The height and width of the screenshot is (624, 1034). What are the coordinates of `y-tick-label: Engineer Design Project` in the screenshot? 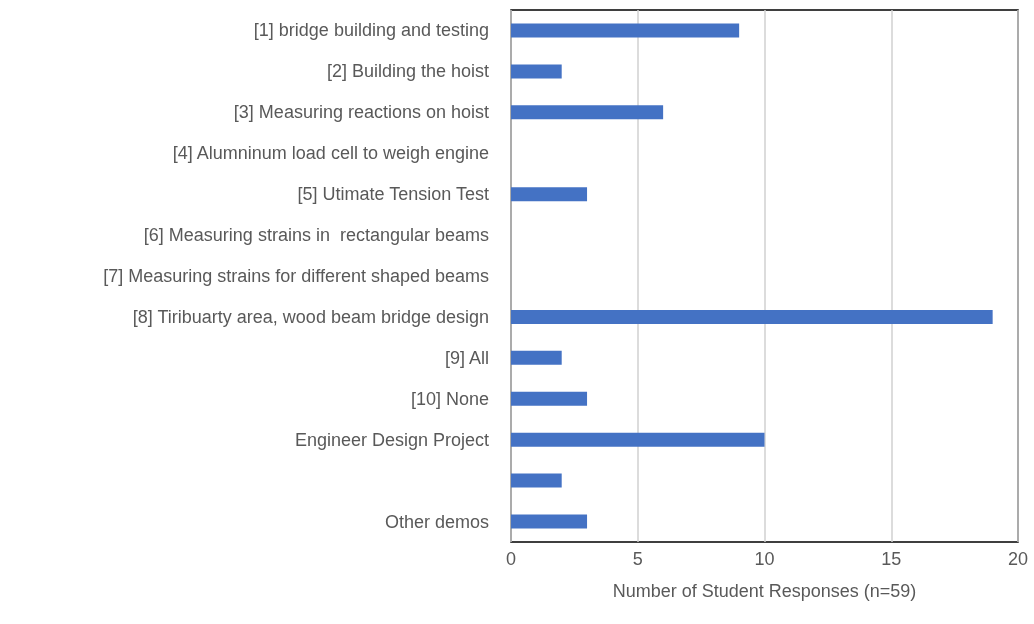 It's located at (391, 439).